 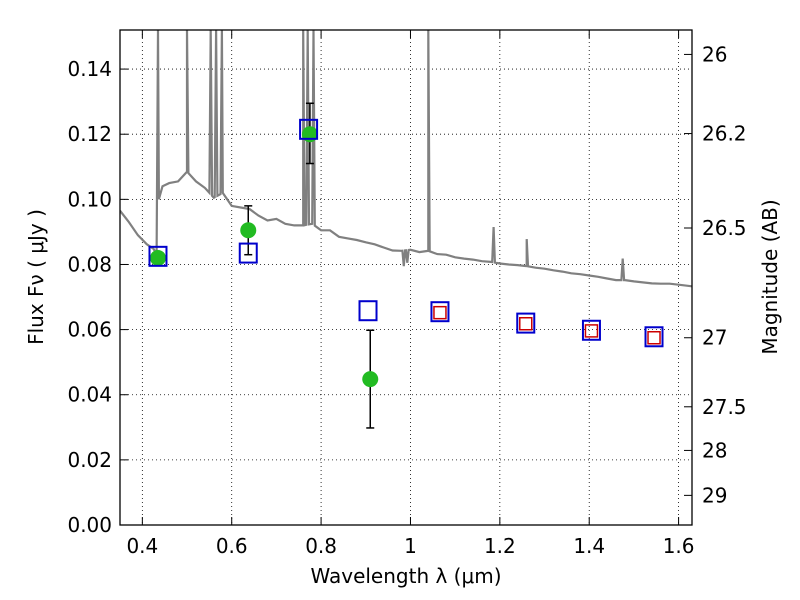 I want to click on y-tick-label: 0.04, so click(x=89, y=395).